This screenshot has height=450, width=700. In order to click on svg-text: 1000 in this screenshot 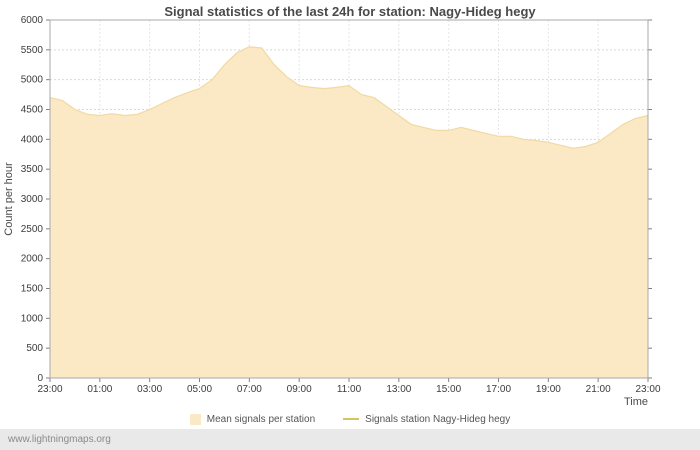, I will do `click(32, 318)`.